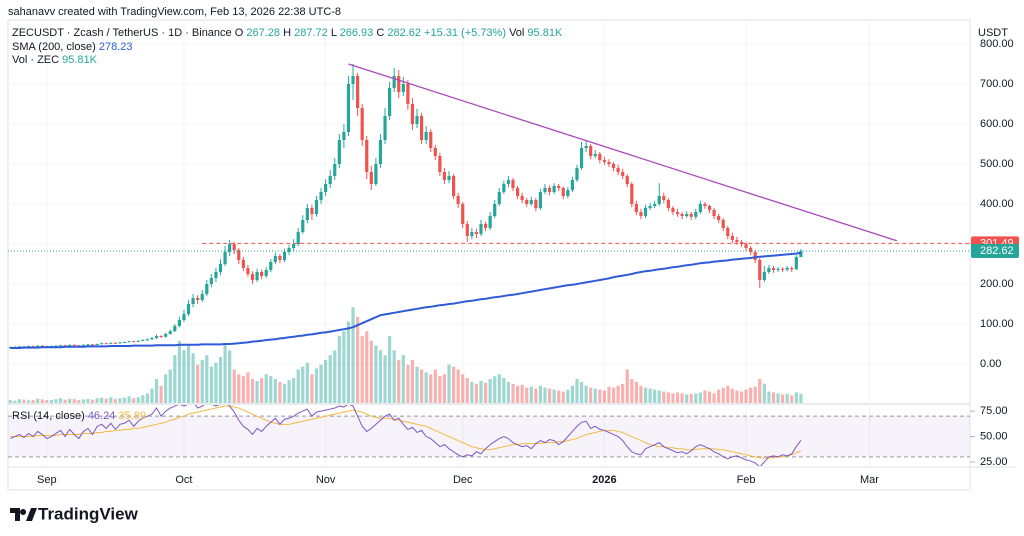 Image resolution: width=1024 pixels, height=536 pixels. I want to click on ohlc-value: 287.72, so click(311, 33).